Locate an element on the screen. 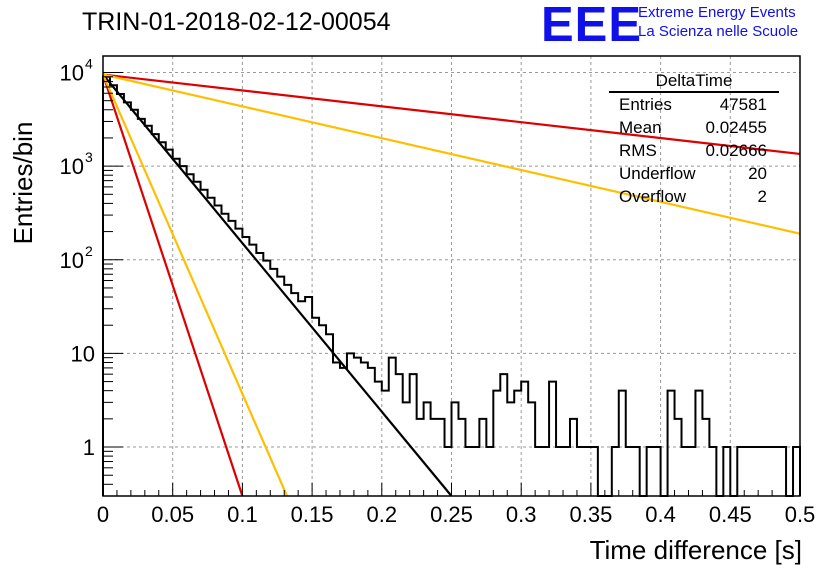  stats-value: 0.02455 is located at coordinates (736, 127).